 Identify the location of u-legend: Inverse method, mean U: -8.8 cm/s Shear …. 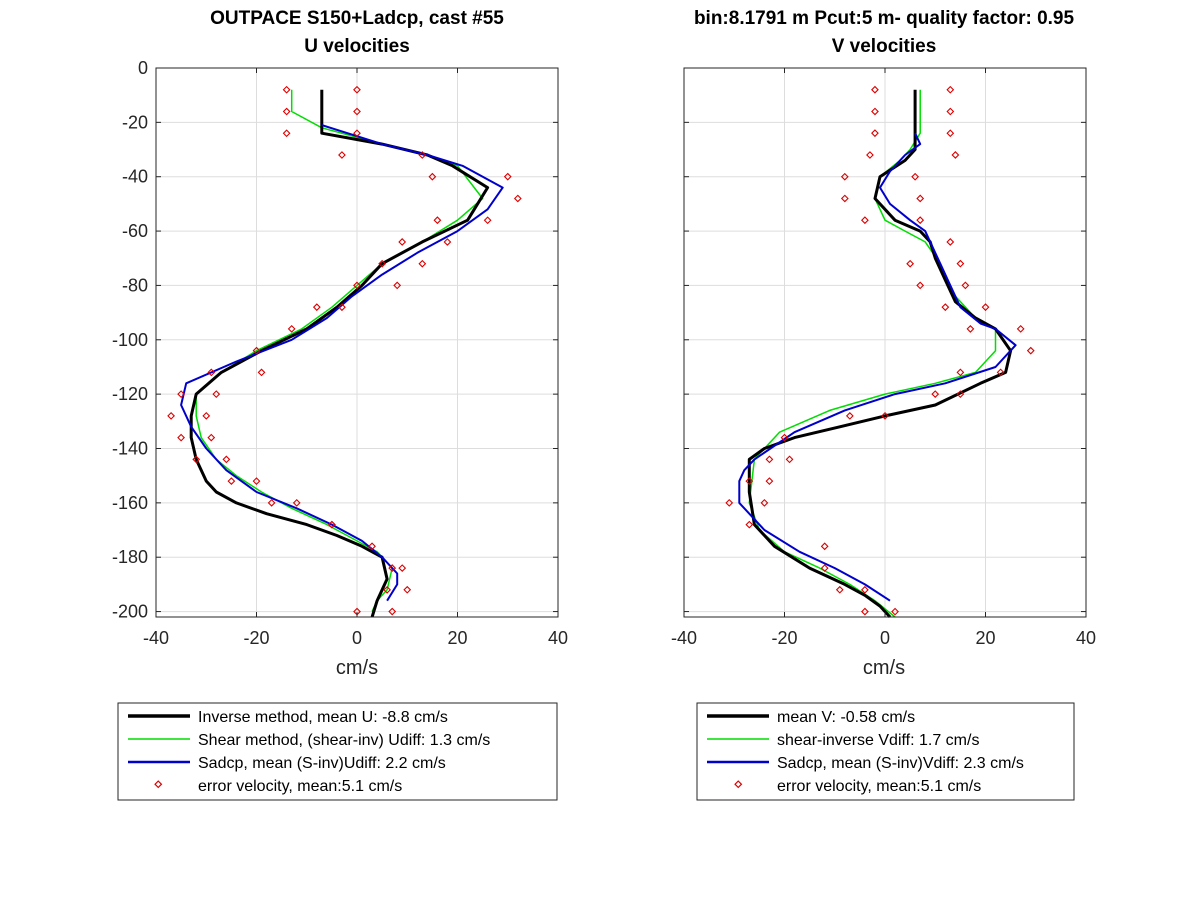
(337, 751).